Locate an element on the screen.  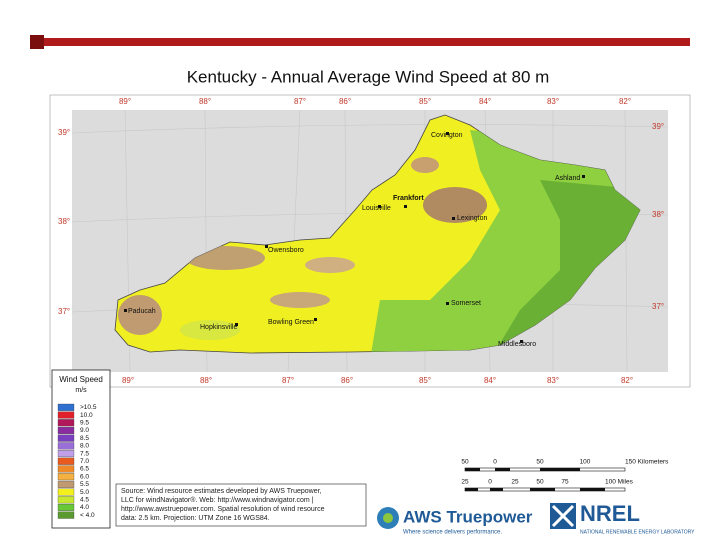
source-box is located at coordinates (241, 505).